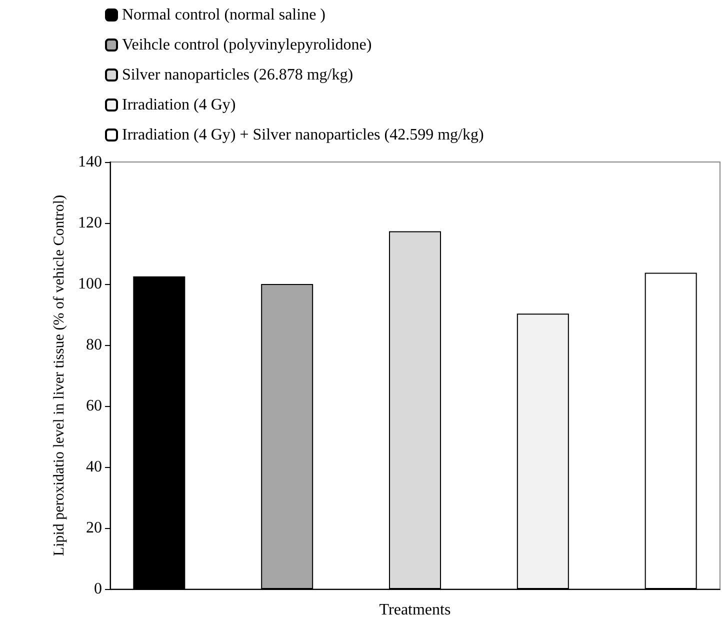 This screenshot has width=722, height=623. Describe the element at coordinates (94, 345) in the screenshot. I see `y-tick-label: 80` at that location.